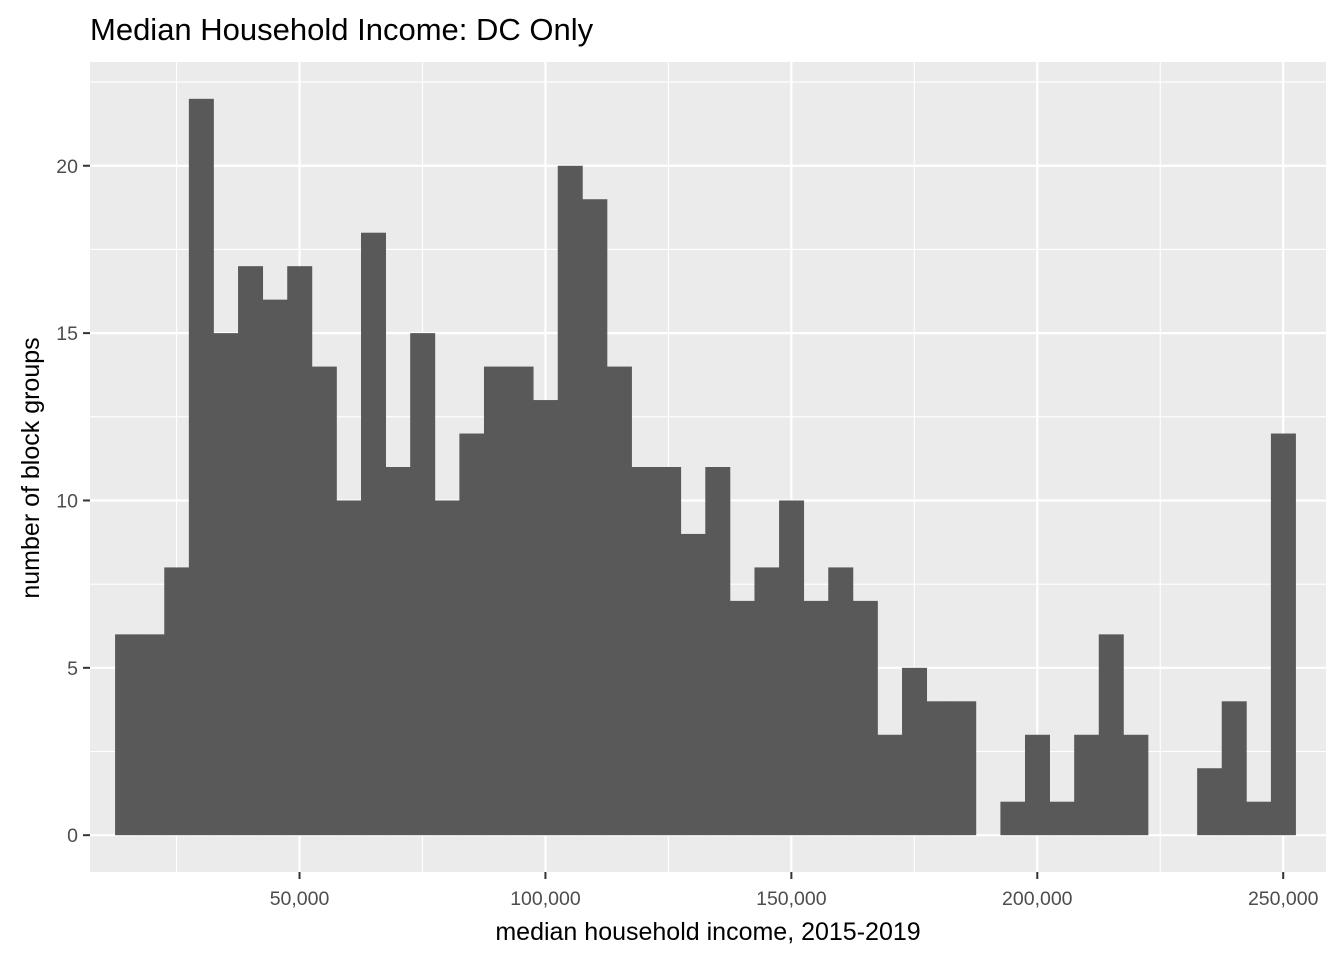  I want to click on y-tick-label: 5, so click(72, 669).